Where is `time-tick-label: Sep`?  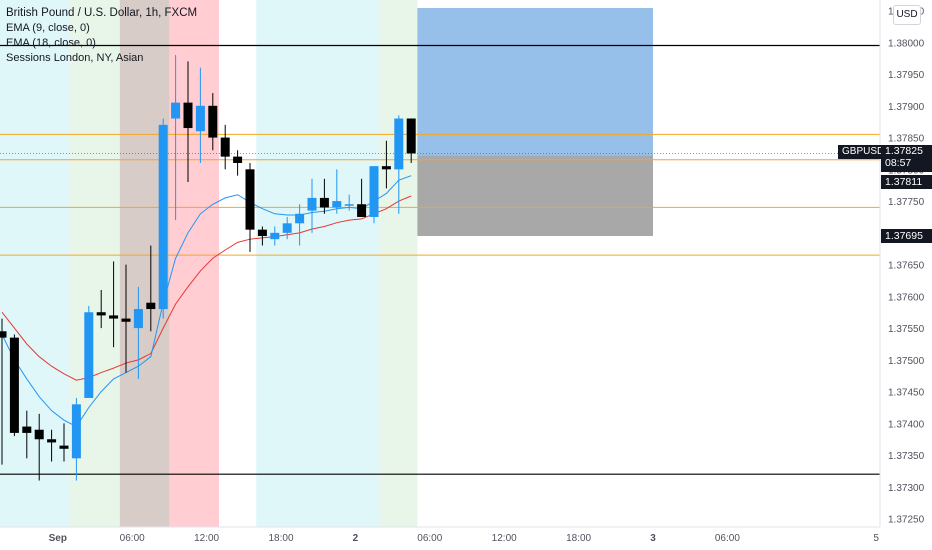
time-tick-label: Sep is located at coordinates (58, 538).